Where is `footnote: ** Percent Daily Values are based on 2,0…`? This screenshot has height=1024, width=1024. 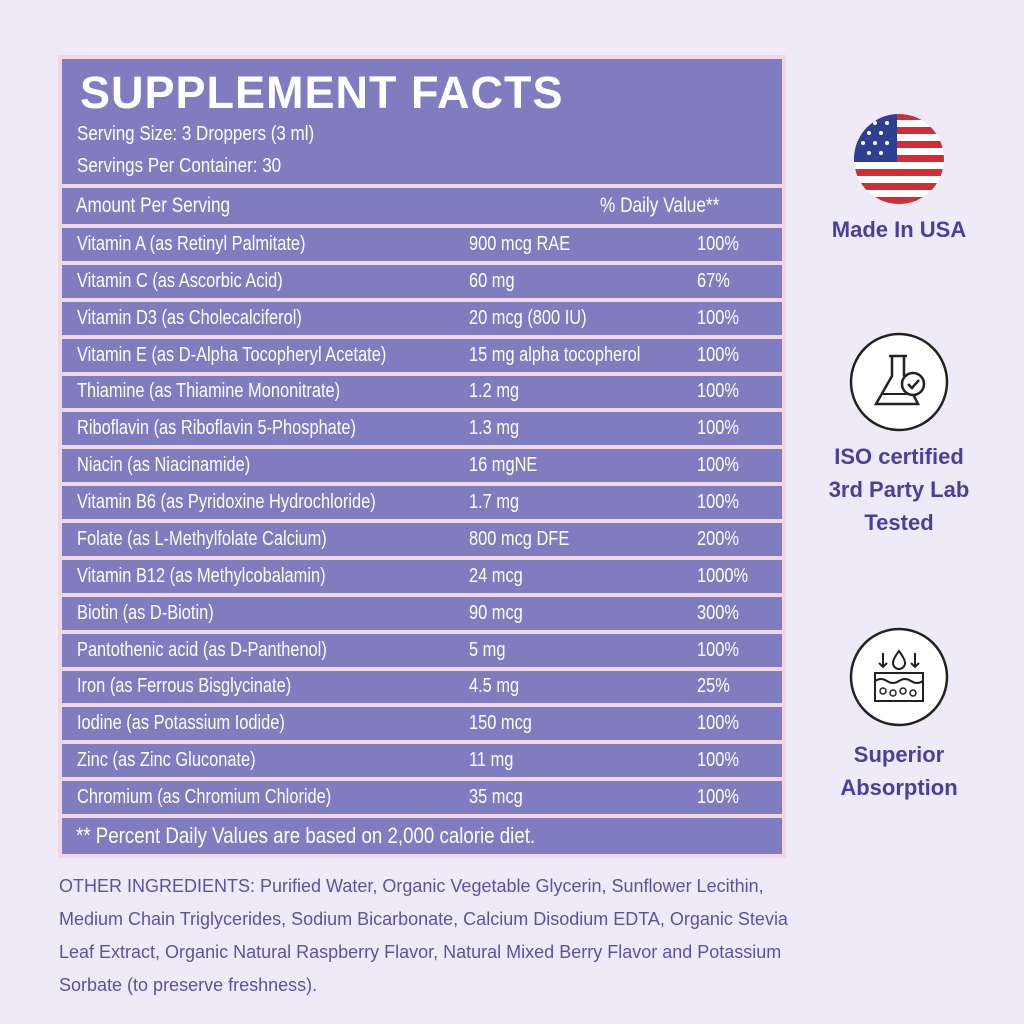 footnote: ** Percent Daily Values are based on 2,0… is located at coordinates (422, 836).